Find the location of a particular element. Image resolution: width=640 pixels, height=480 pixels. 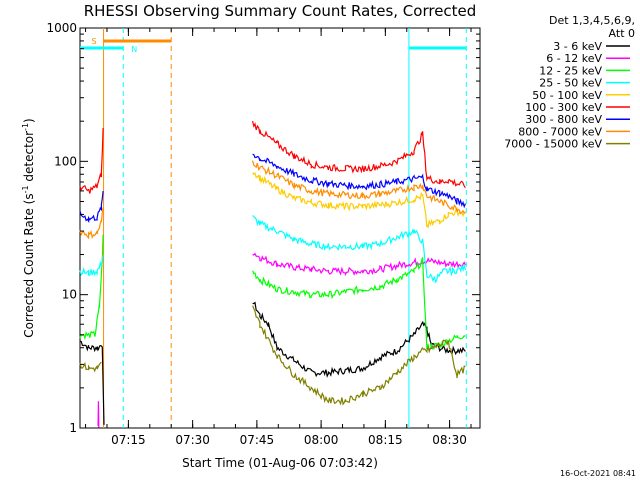

legend-header-line2: Att 0 is located at coordinates (622, 33).